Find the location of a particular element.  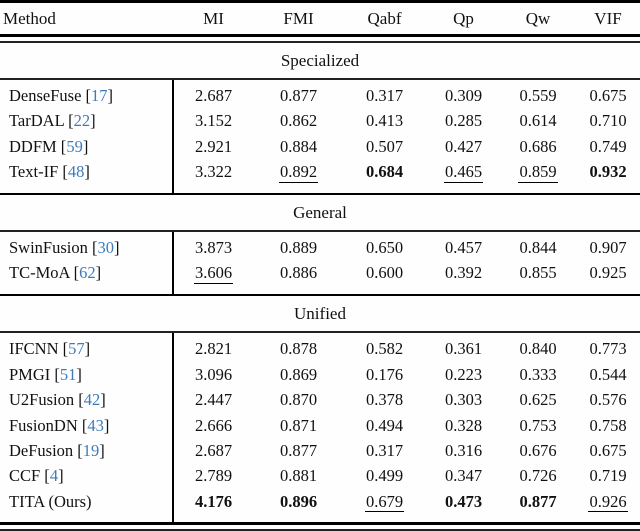

metric-value: 0.878 is located at coordinates (298, 349).